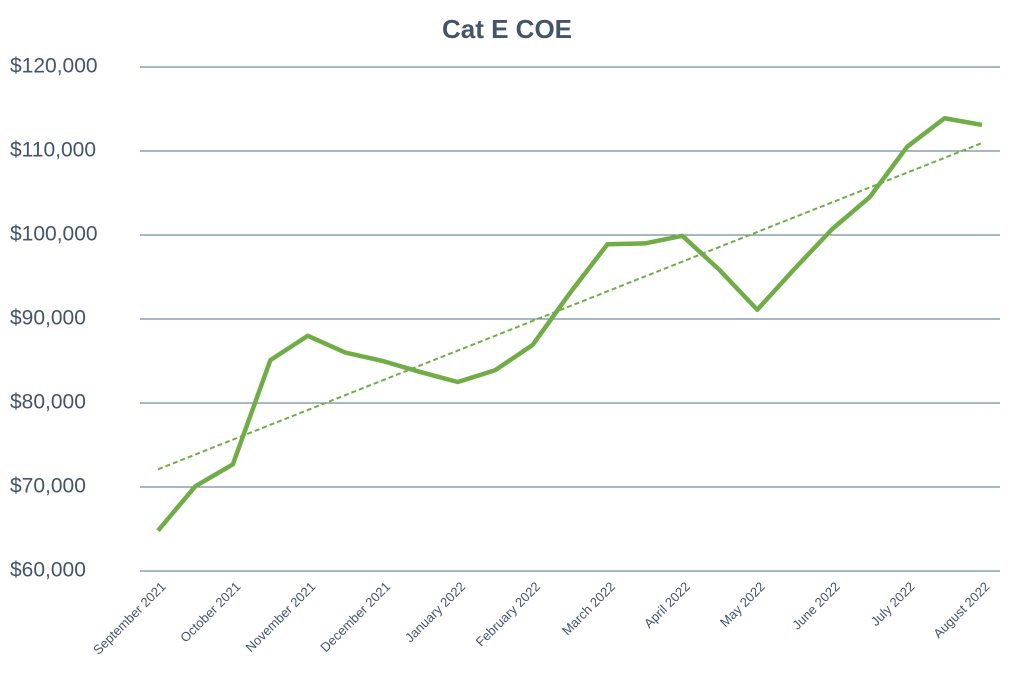 The image size is (1024, 683). I want to click on x-tick-label: February 2022, so click(508, 614).